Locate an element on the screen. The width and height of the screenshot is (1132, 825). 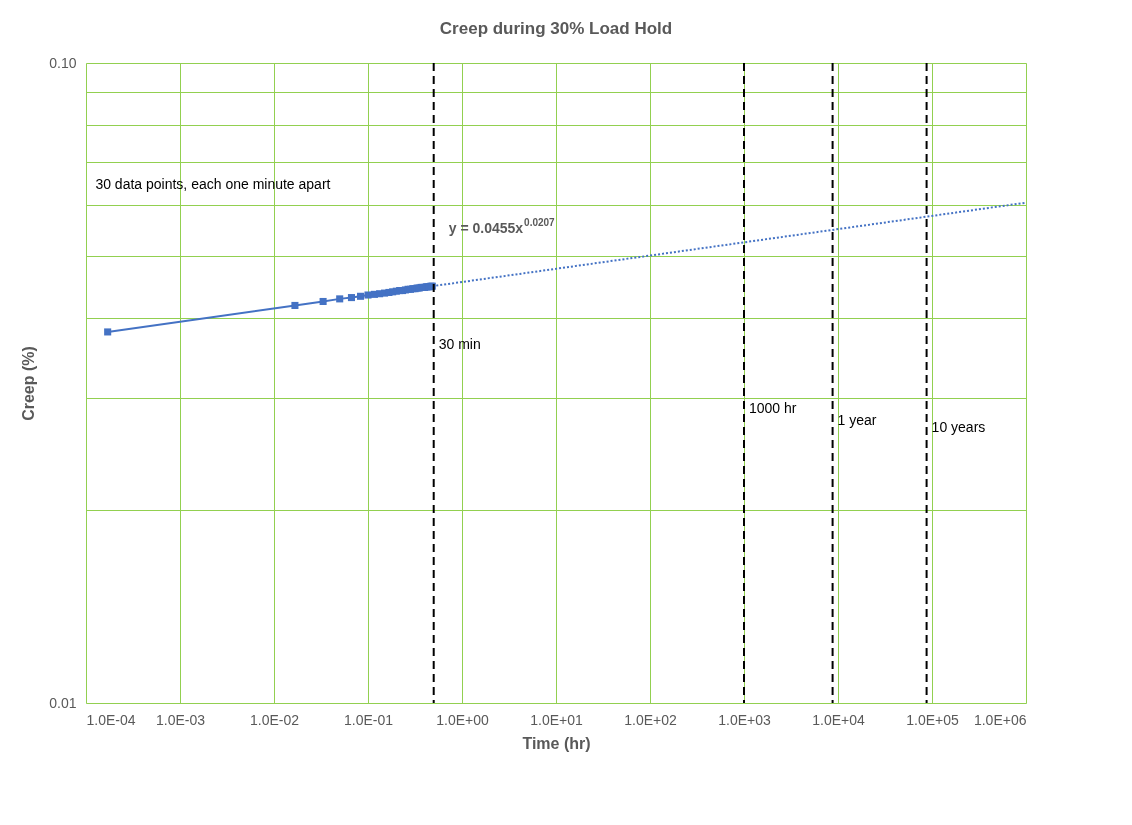
x-tick-label: 1.0E+05 is located at coordinates (932, 719).